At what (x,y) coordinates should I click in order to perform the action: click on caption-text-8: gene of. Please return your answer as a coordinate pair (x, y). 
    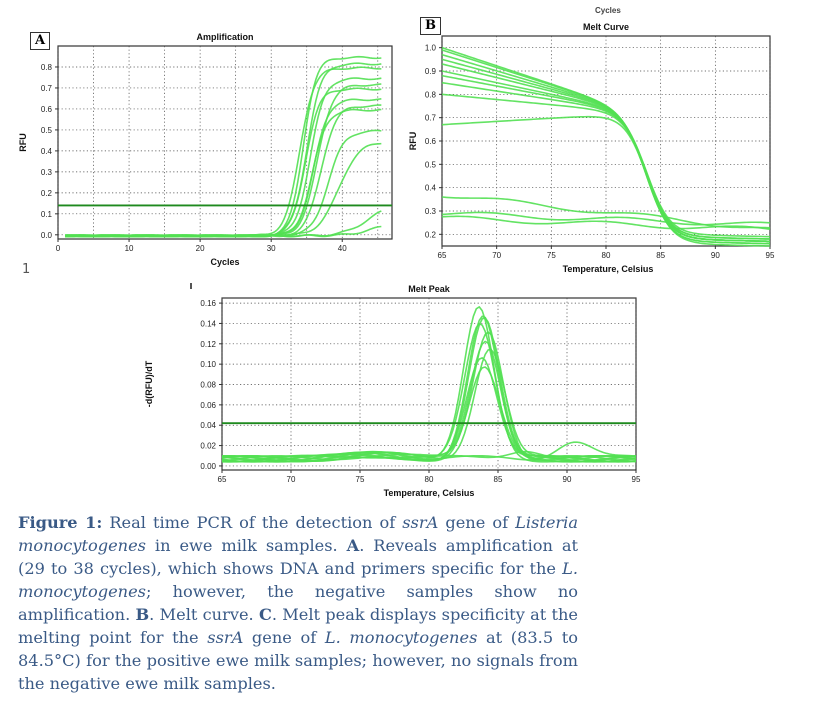
    Looking at the image, I should click on (284, 637).